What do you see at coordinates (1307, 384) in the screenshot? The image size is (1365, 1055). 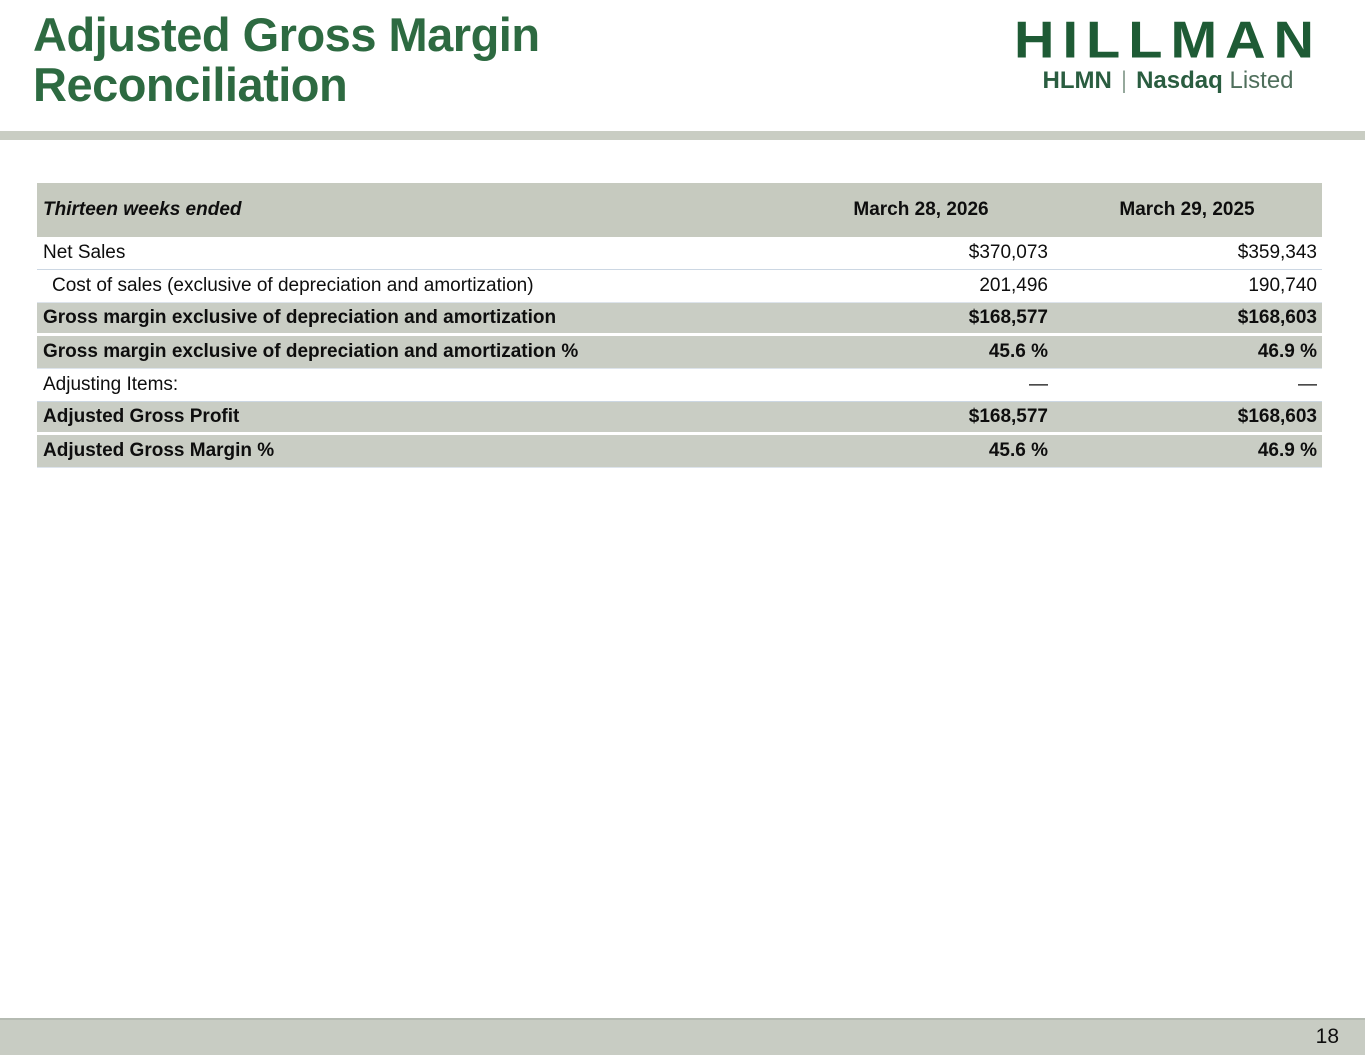 I see `value-2025: —` at bounding box center [1307, 384].